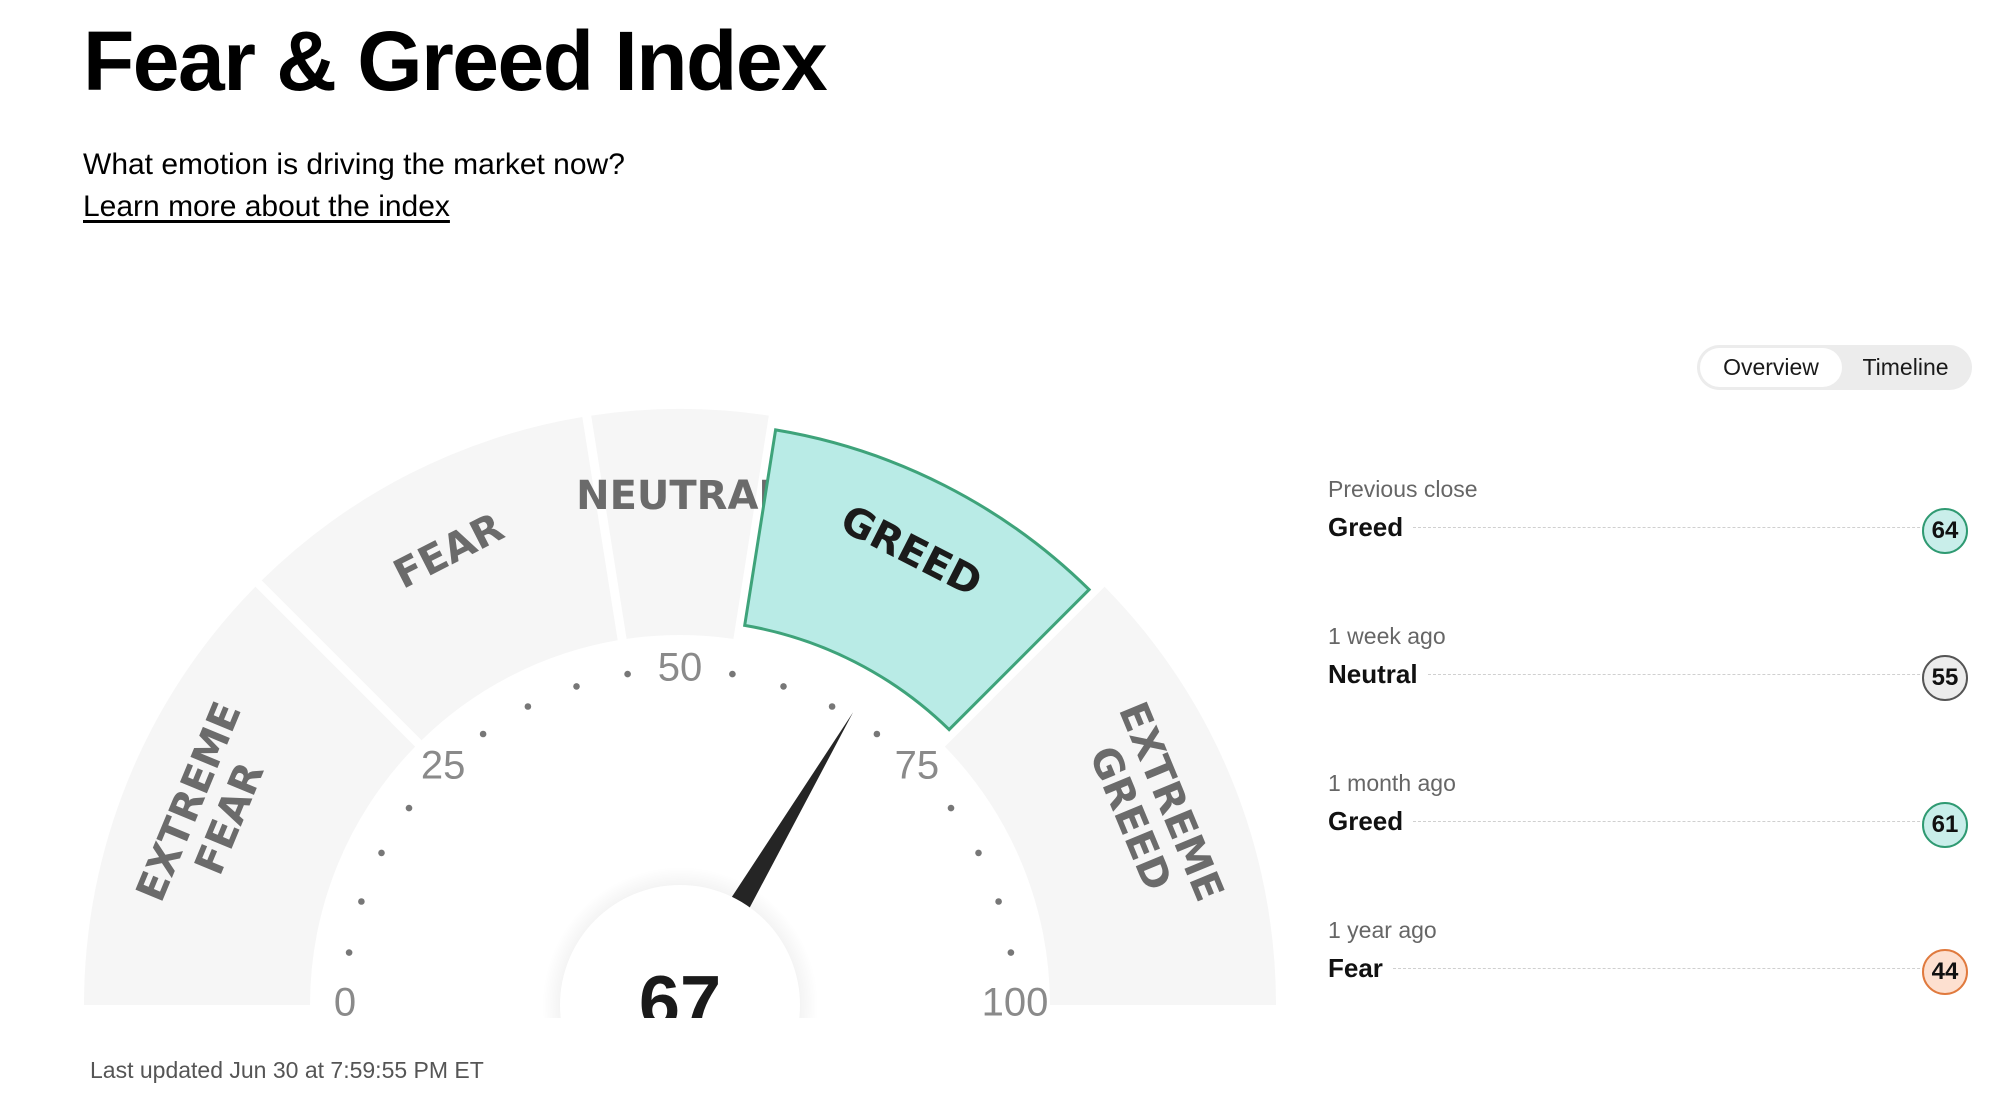 The height and width of the screenshot is (1108, 2000). What do you see at coordinates (1648, 957) in the screenshot?
I see `history-row-1-year: 1 year ago Fear 44` at bounding box center [1648, 957].